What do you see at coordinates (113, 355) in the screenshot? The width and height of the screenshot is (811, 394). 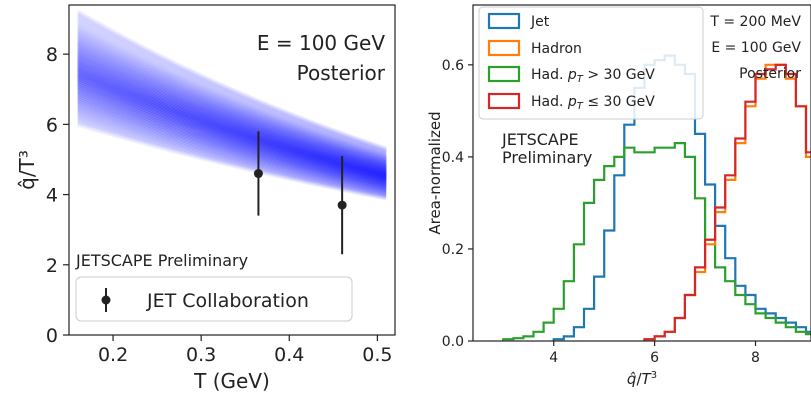 I see `left-x-tick-label: 0.2` at bounding box center [113, 355].